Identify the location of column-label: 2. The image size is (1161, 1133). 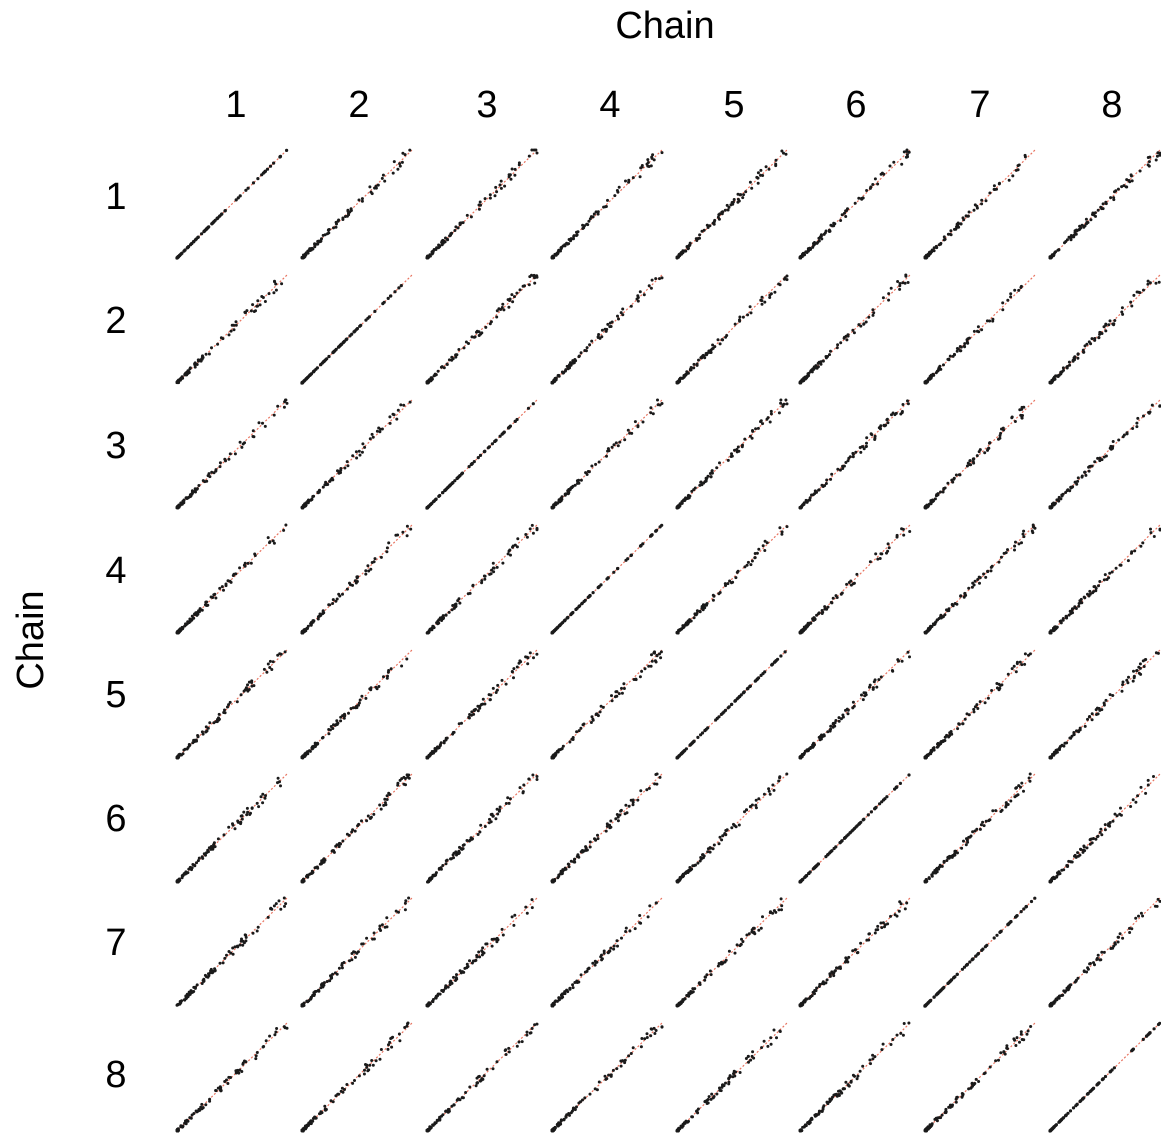
(358, 105).